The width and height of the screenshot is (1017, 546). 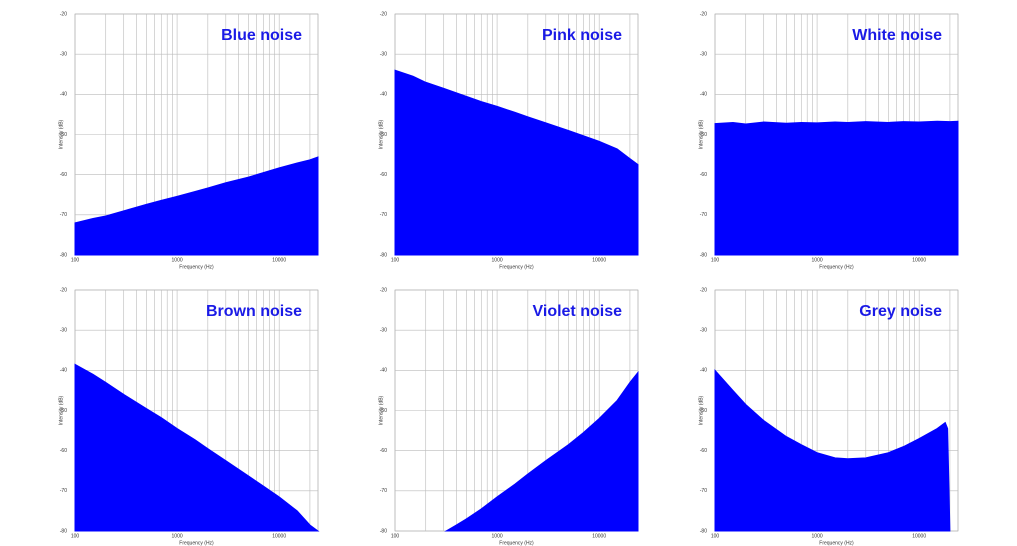 What do you see at coordinates (897, 35) in the screenshot?
I see `chart-title: White noise` at bounding box center [897, 35].